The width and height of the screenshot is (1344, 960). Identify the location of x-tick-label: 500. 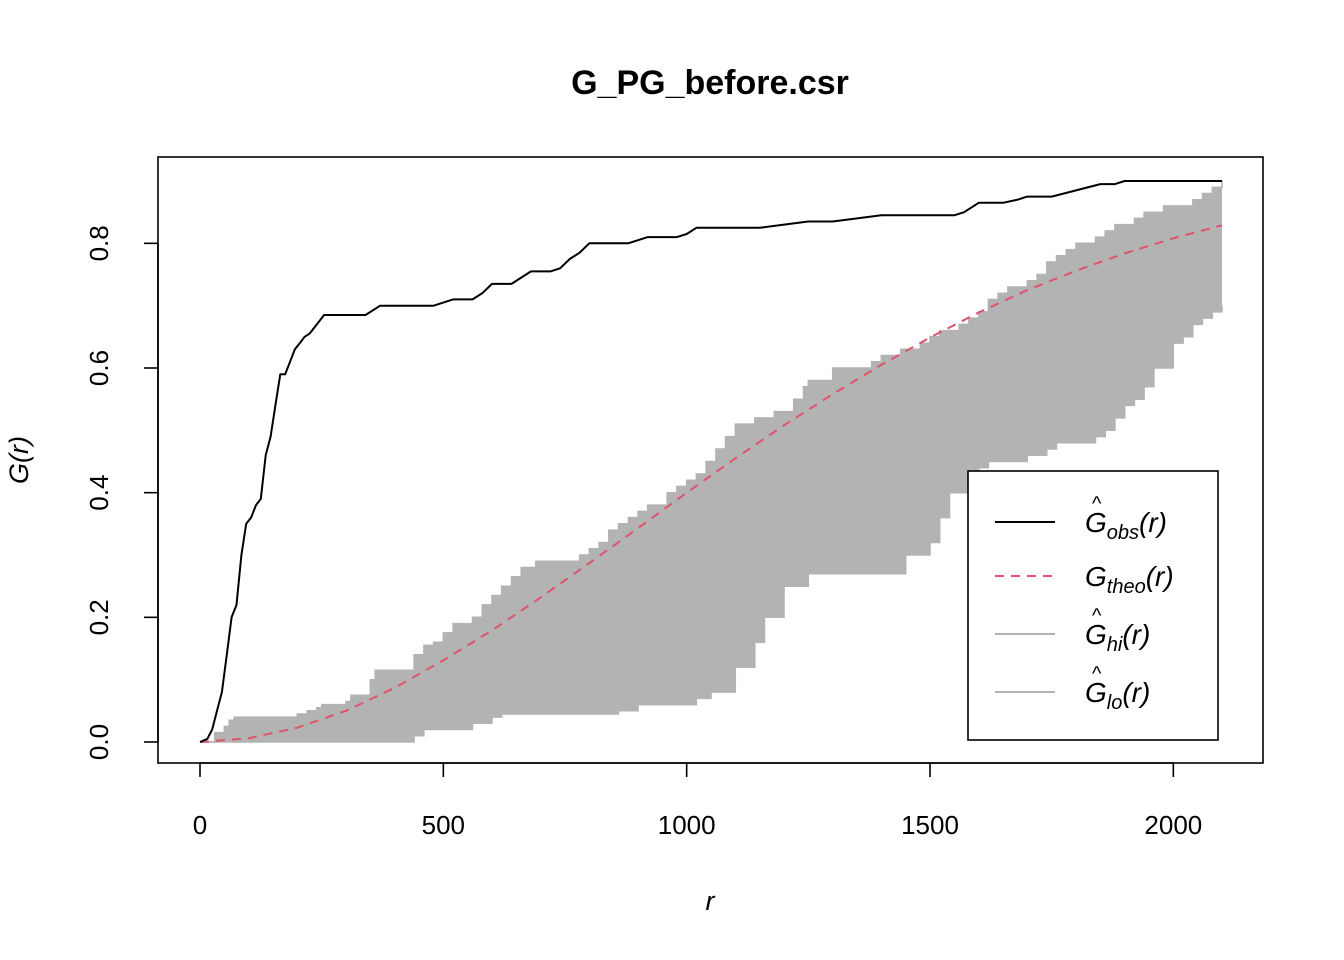
(443, 825).